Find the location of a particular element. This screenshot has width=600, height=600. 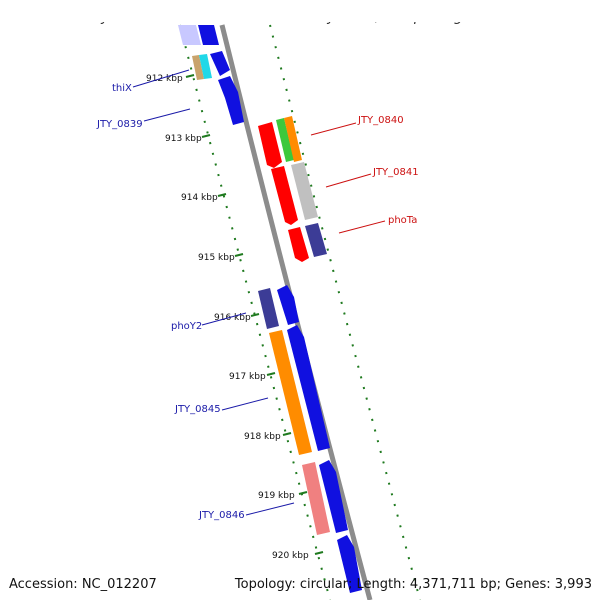

gene-jty0846-pink is located at coordinates (316, 498).